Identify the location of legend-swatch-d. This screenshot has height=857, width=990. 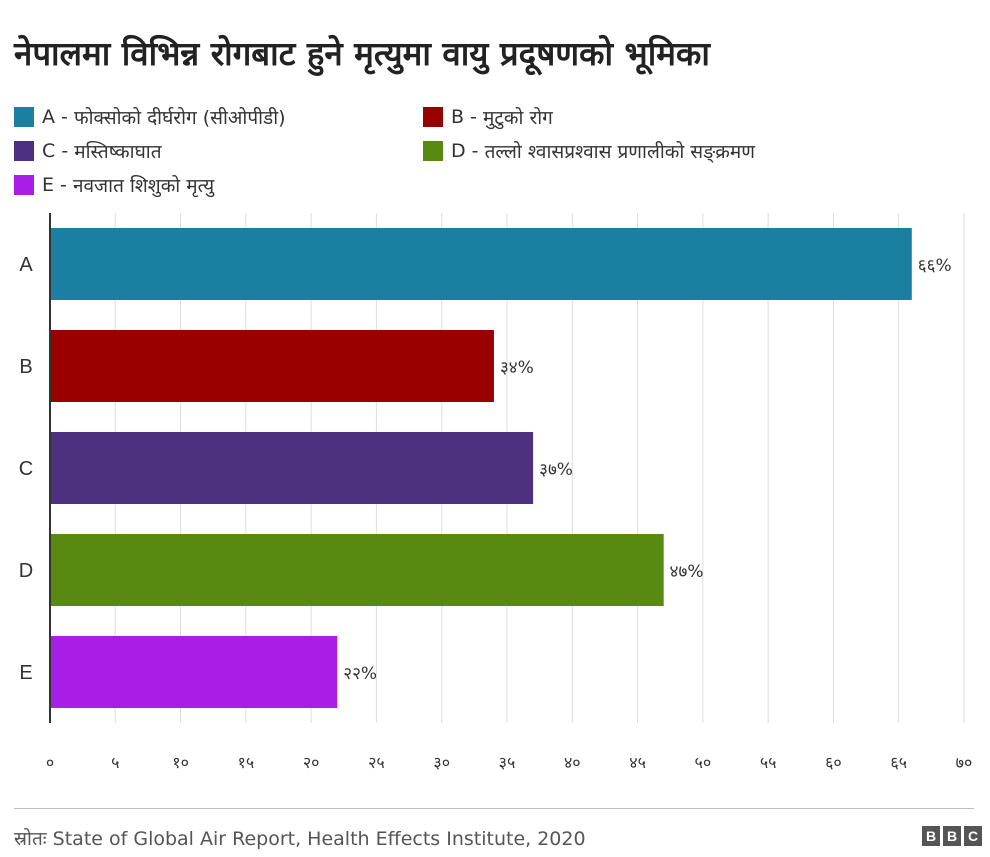
(433, 151).